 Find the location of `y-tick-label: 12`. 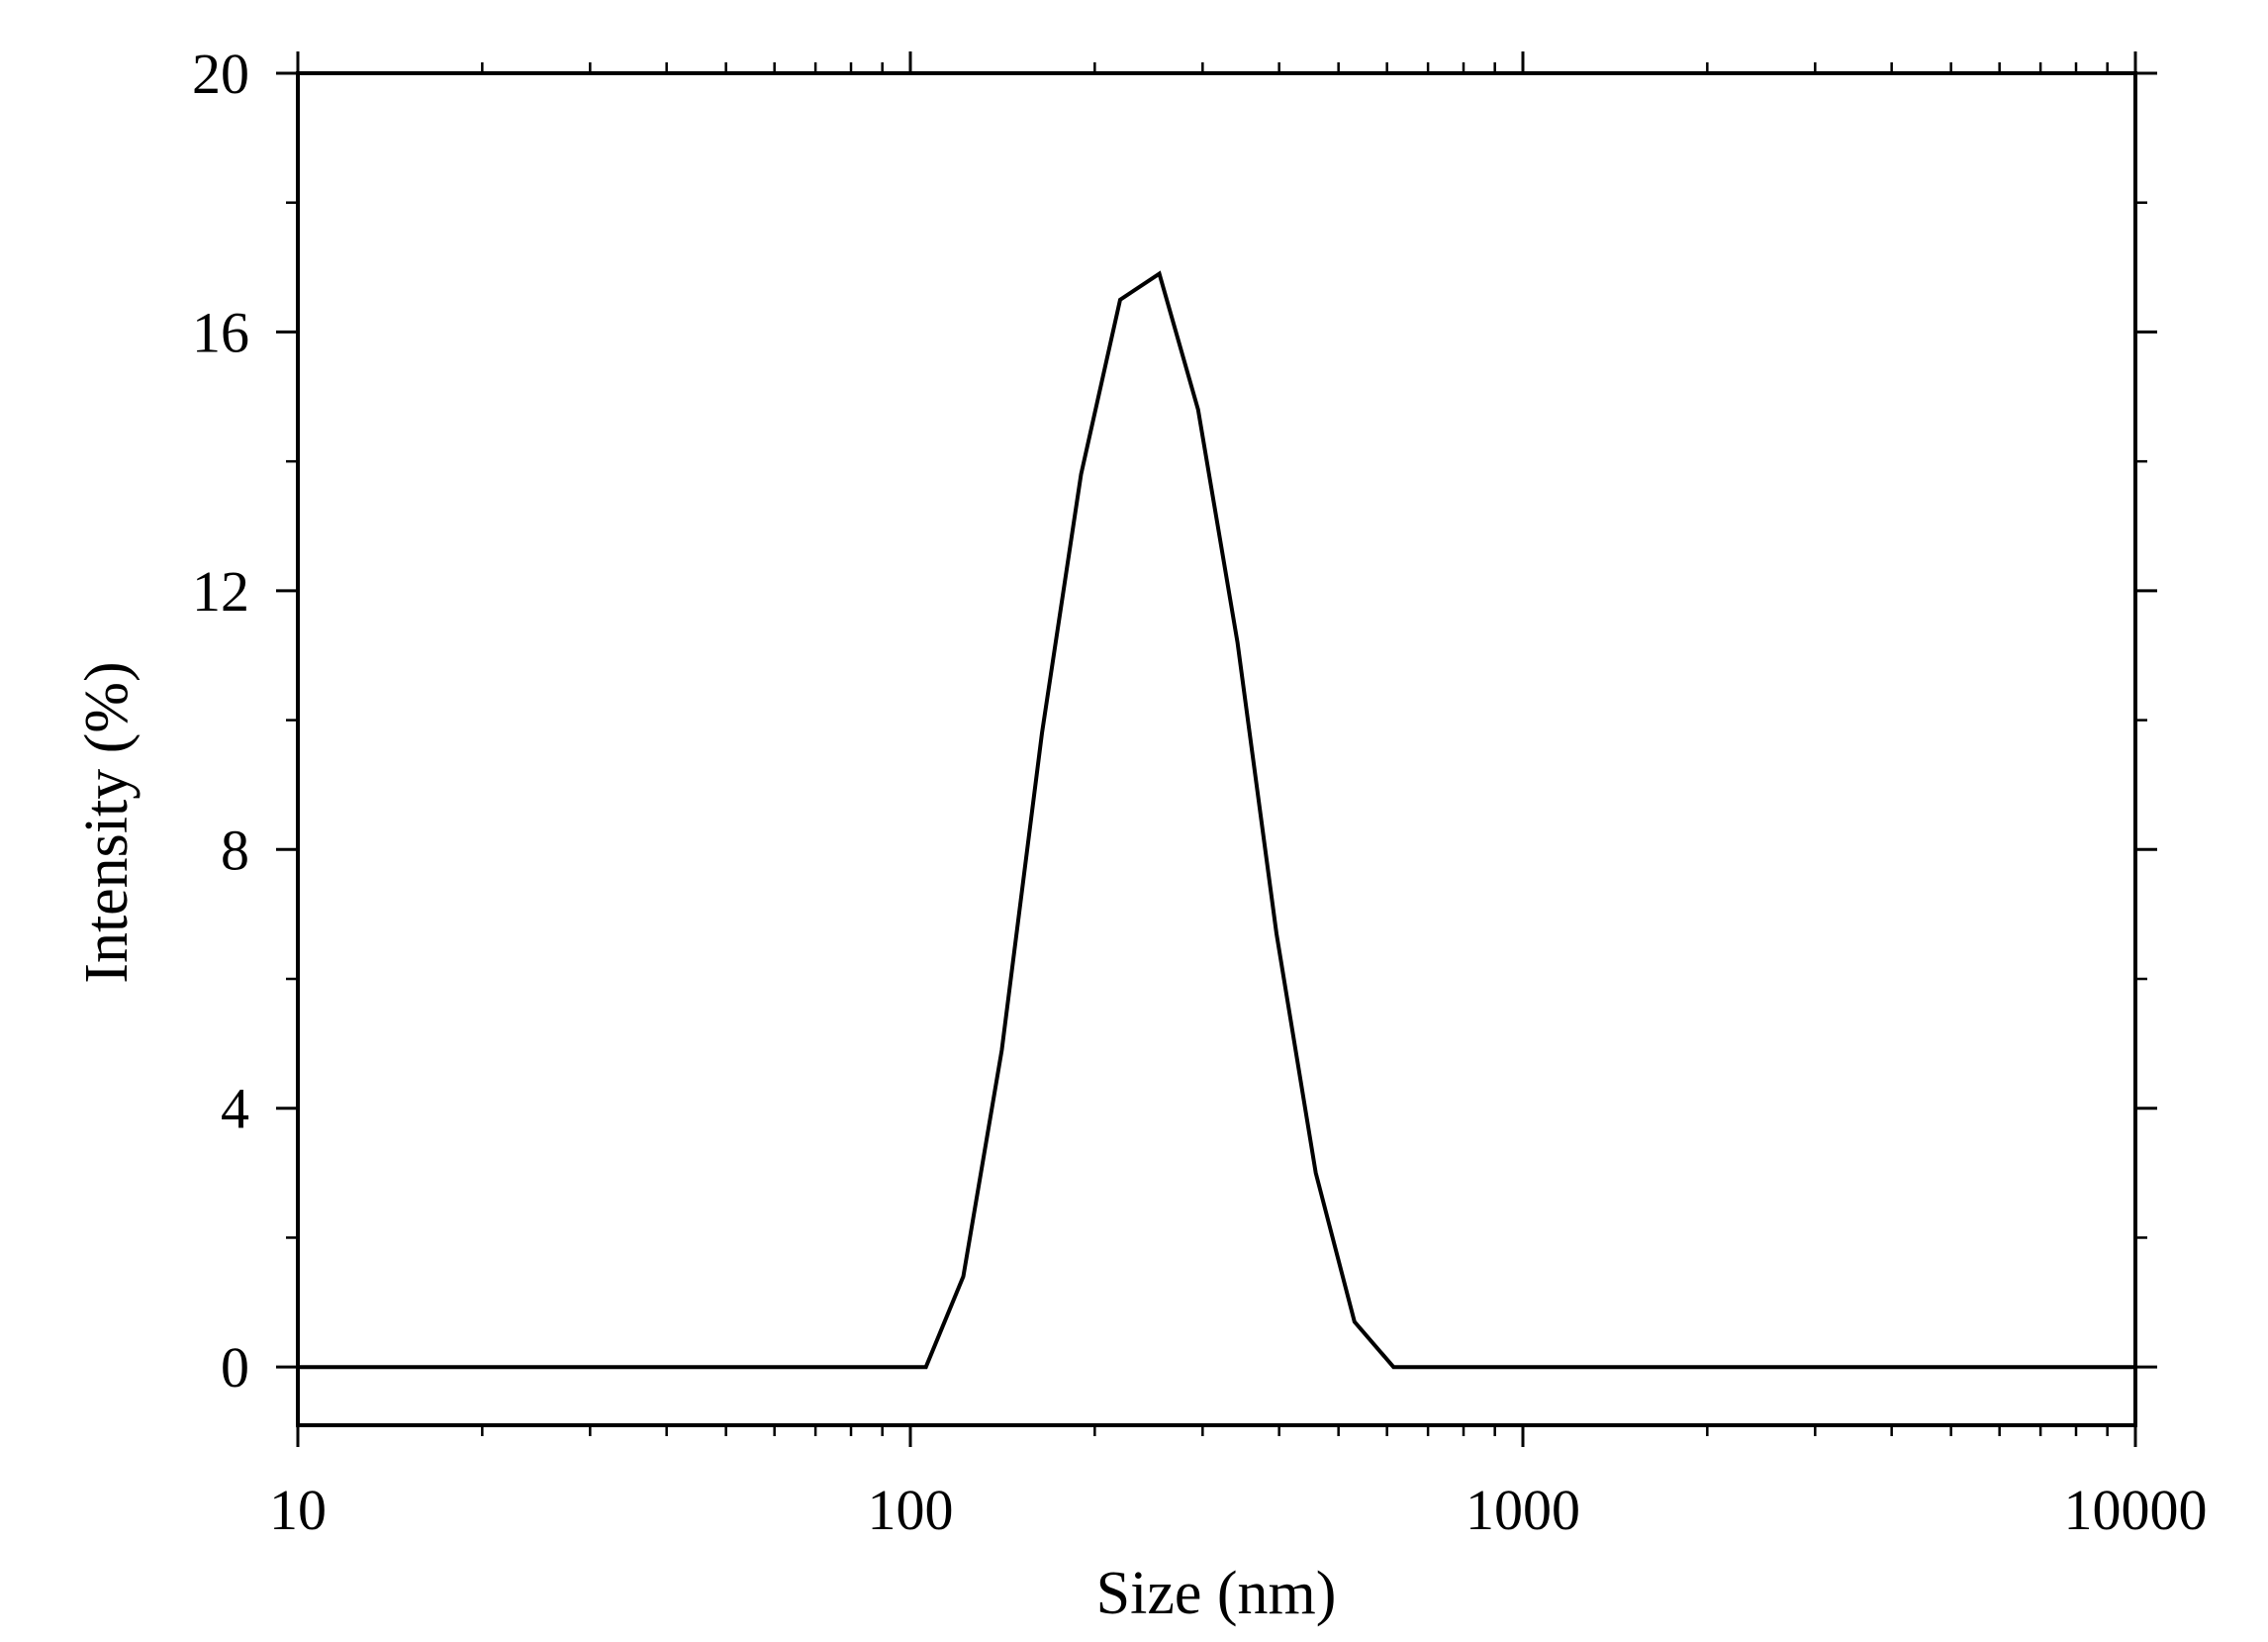

y-tick-label: 12 is located at coordinates (221, 591).